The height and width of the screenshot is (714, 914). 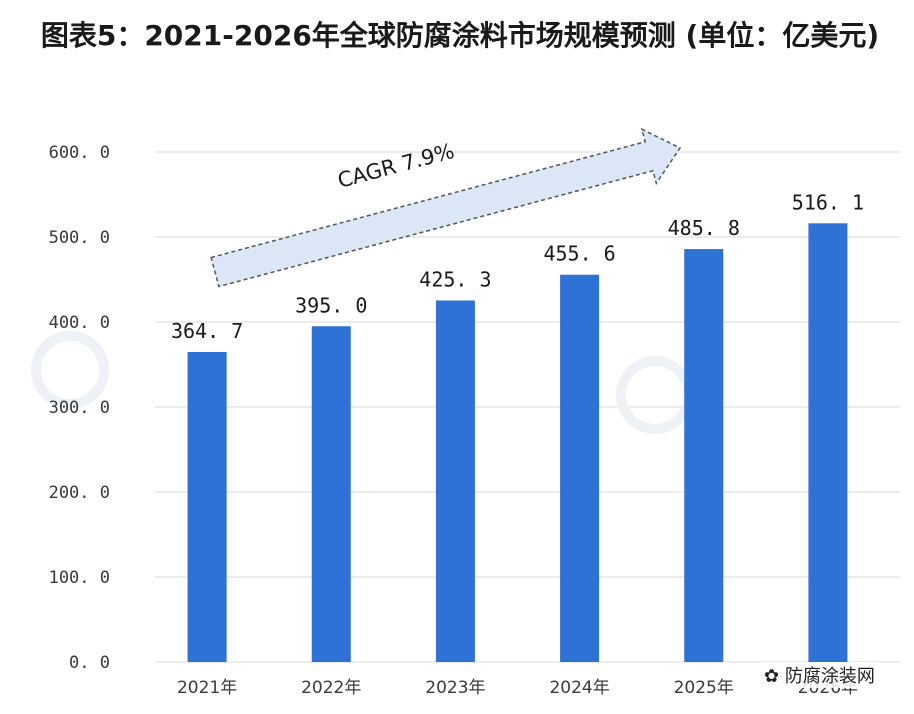 What do you see at coordinates (331, 305) in the screenshot?
I see `data-label: 395. 0` at bounding box center [331, 305].